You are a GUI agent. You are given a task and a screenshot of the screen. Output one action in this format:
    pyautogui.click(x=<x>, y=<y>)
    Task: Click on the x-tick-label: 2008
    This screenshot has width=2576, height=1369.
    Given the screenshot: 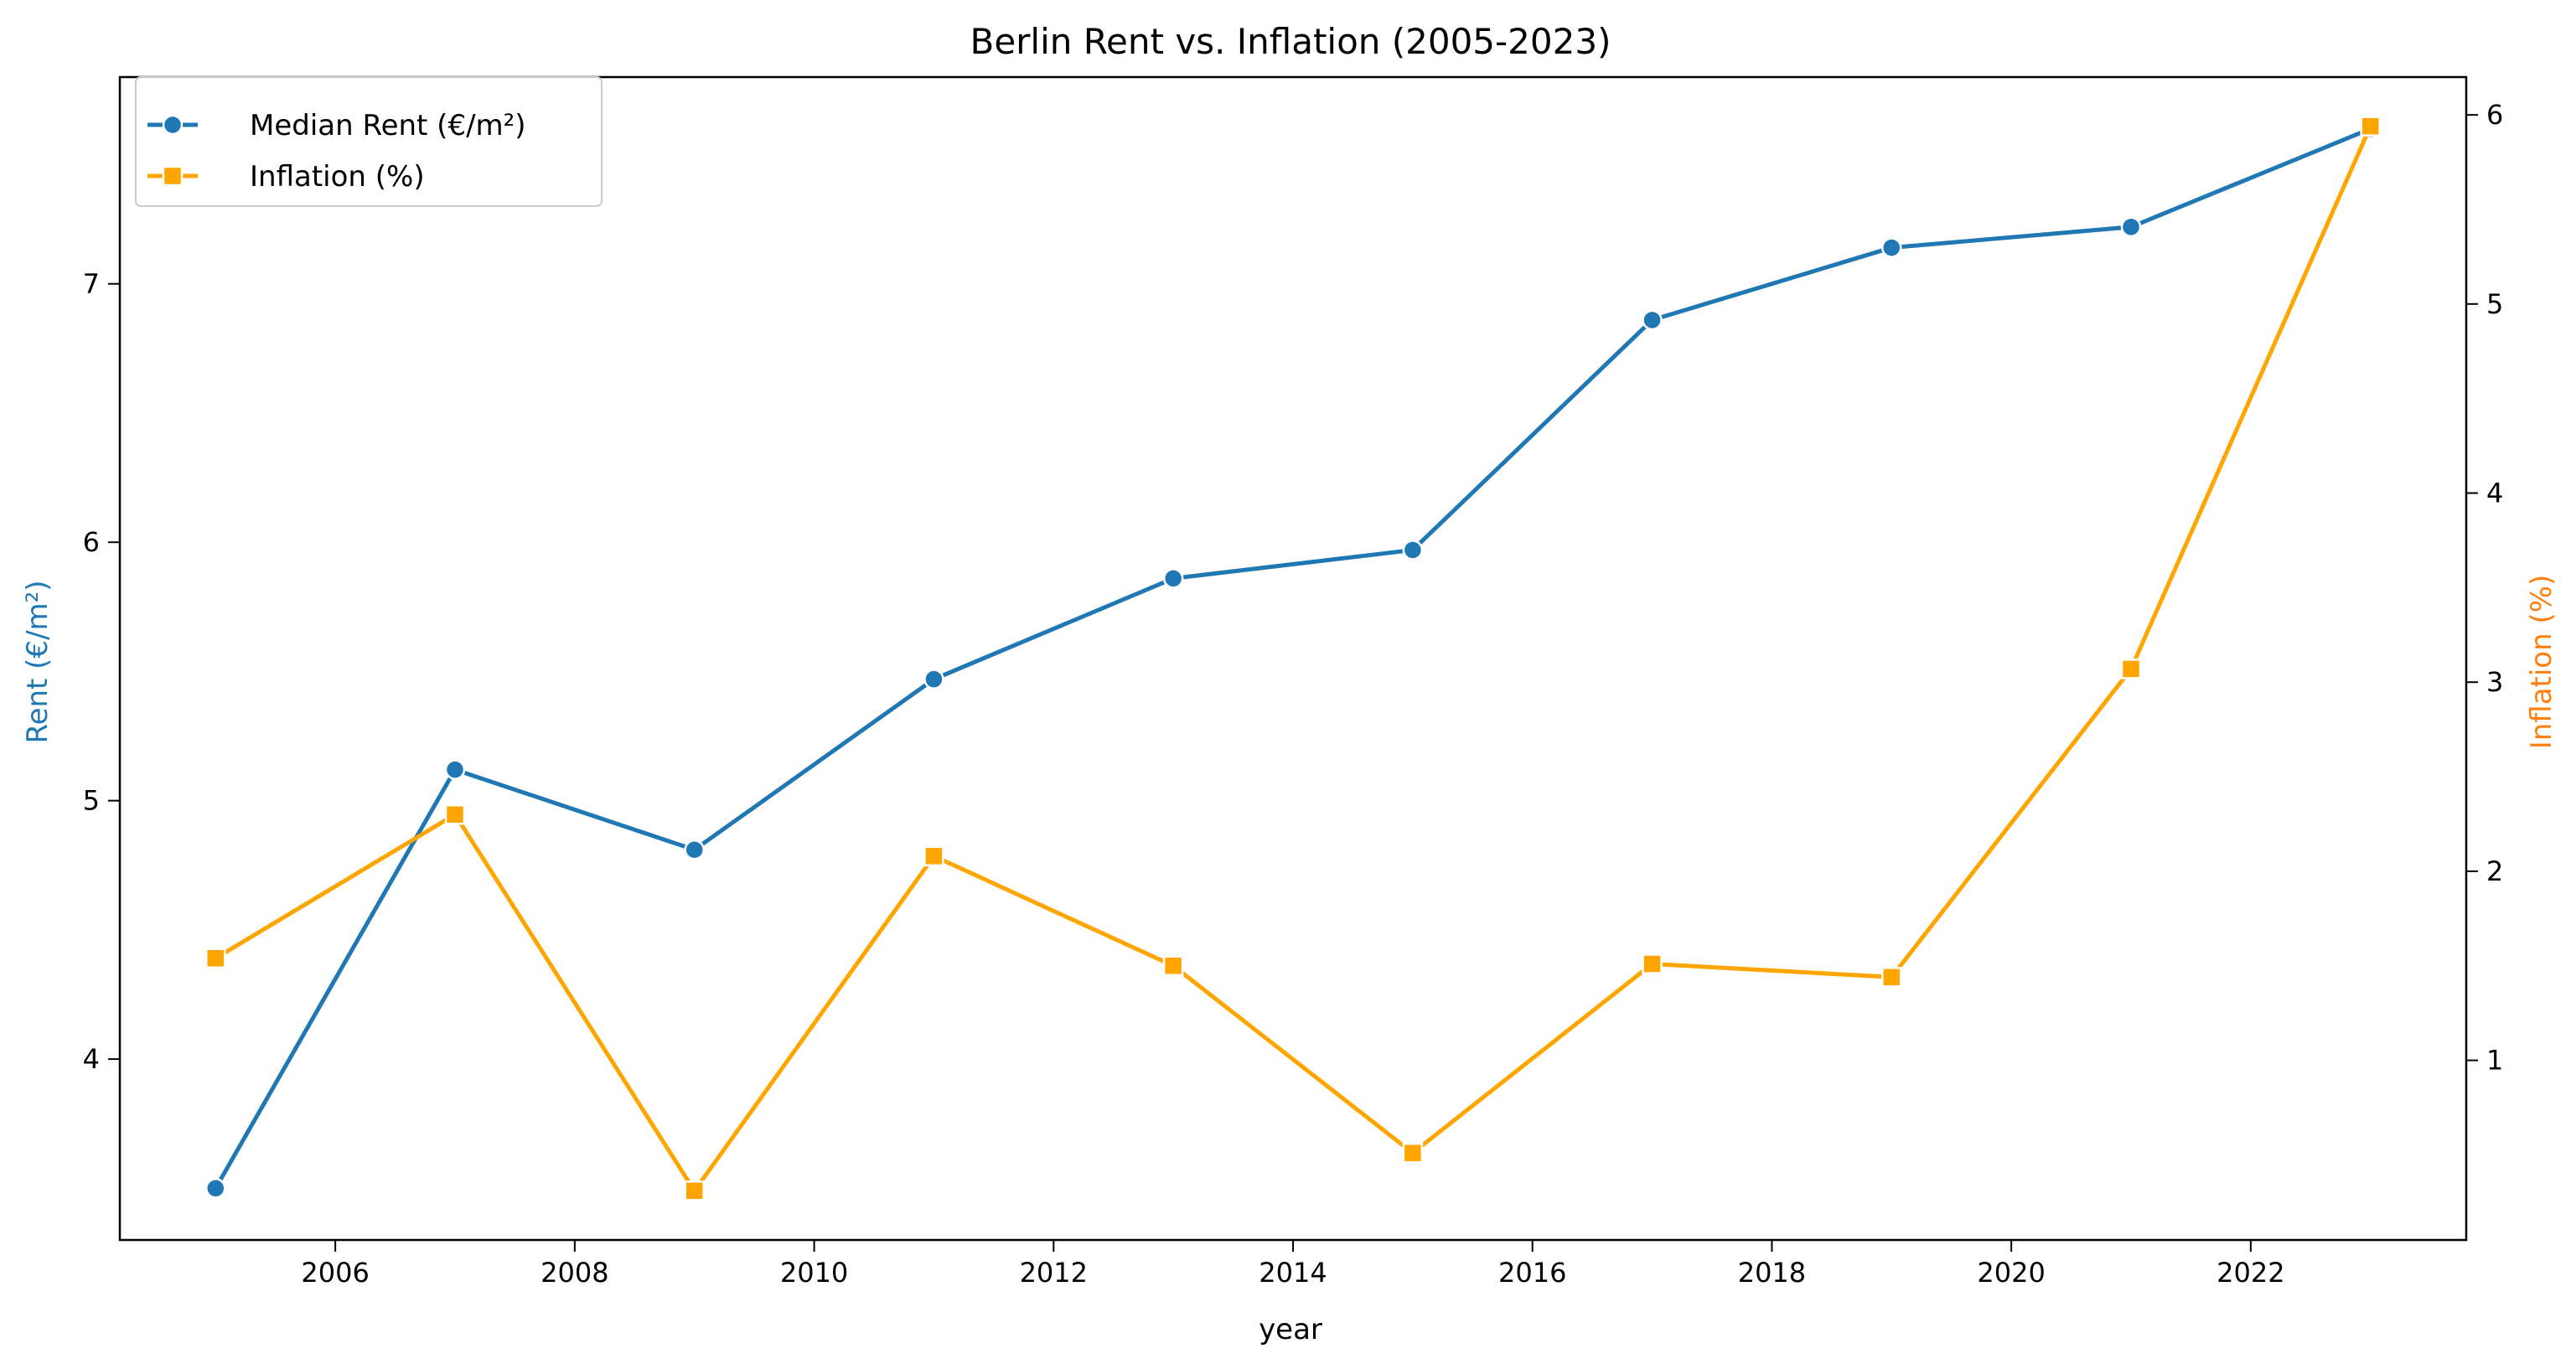 What is the action you would take?
    pyautogui.click(x=574, y=1273)
    